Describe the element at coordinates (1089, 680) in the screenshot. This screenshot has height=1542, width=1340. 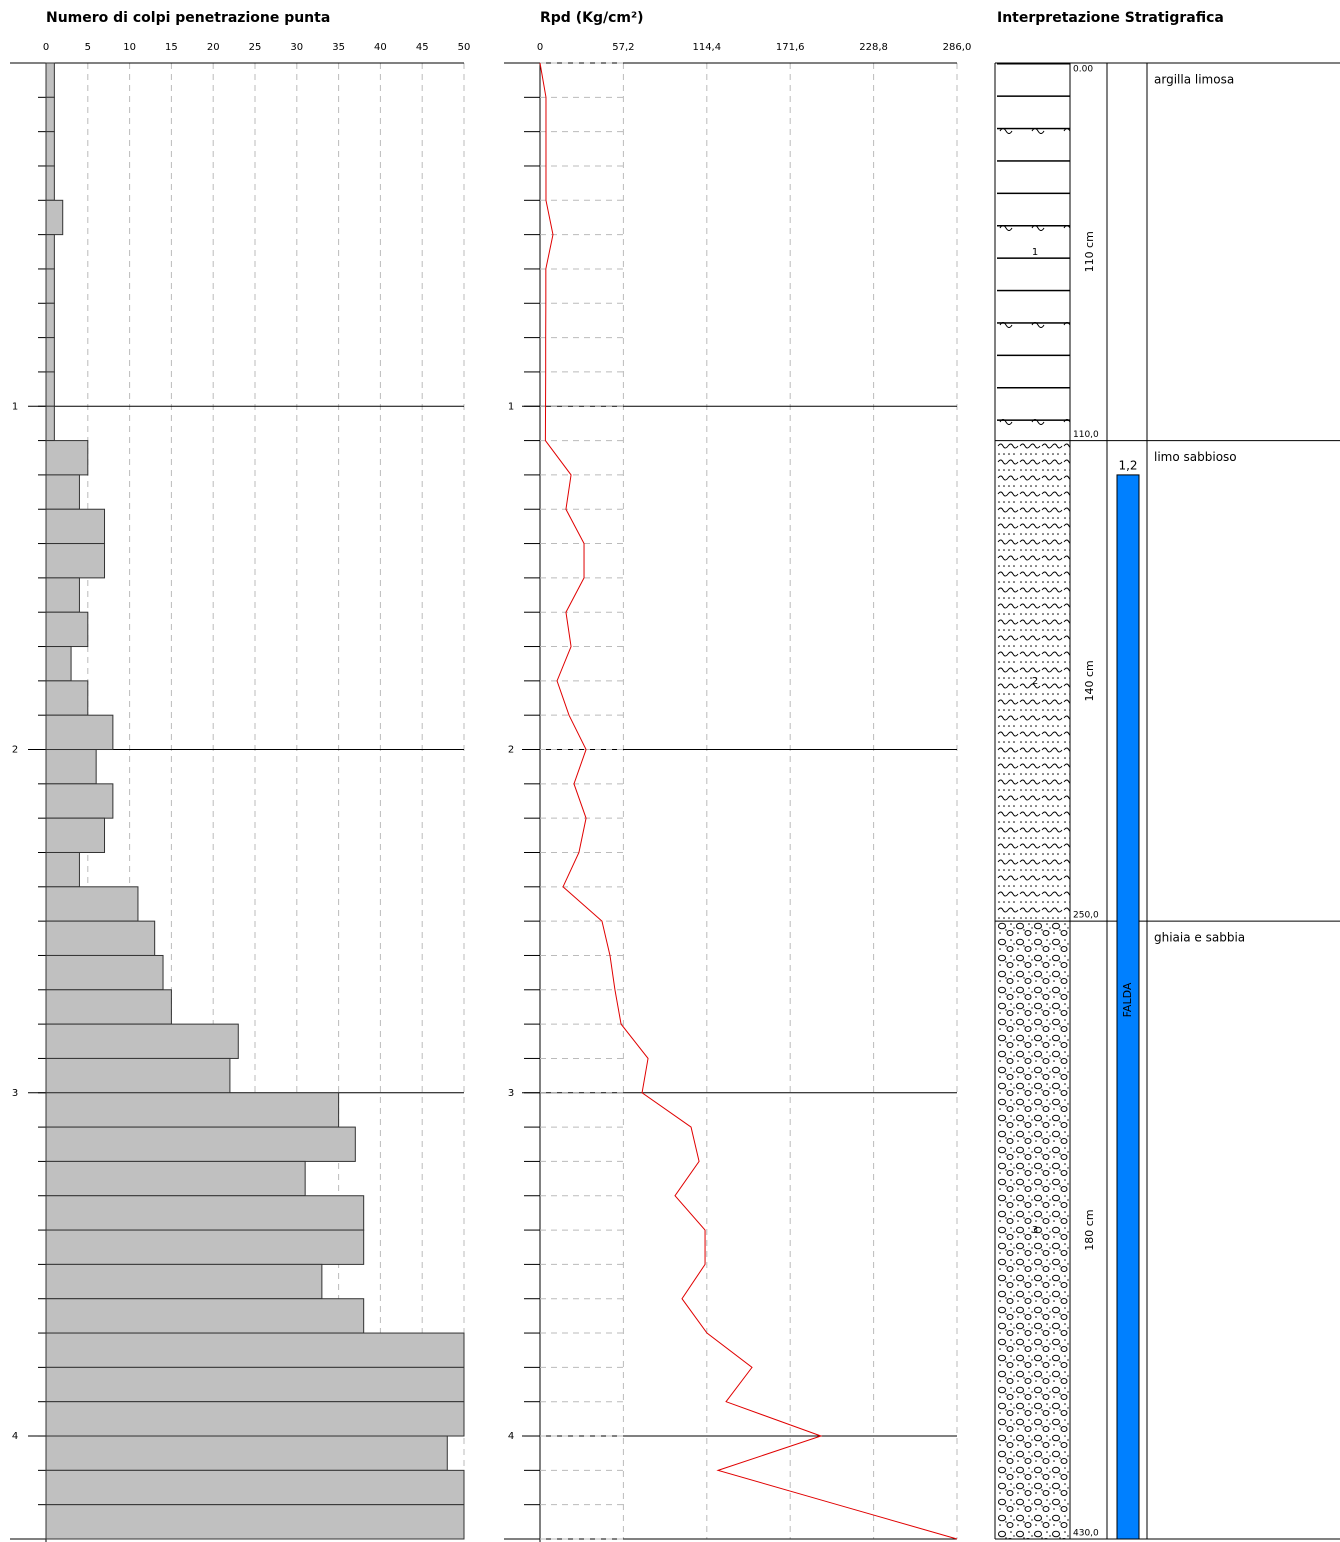
I see `layer-thickness: 140 cm` at that location.